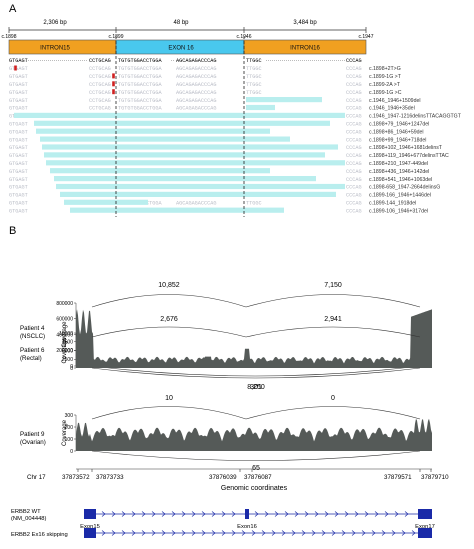  I want to click on junction-count-right: 0, so click(333, 398).